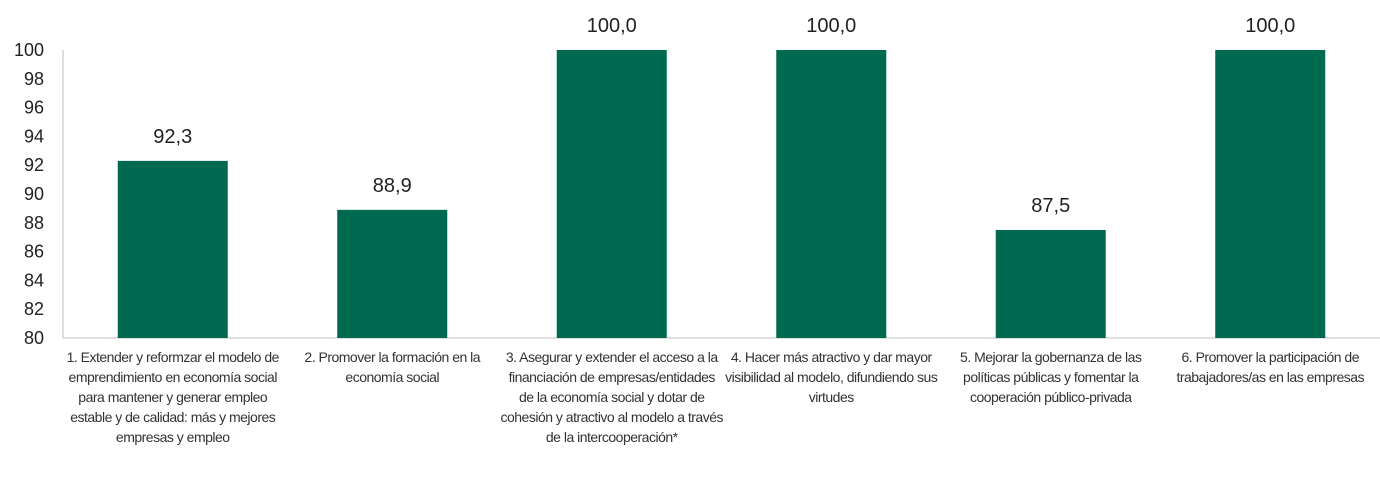 The width and height of the screenshot is (1380, 484). Describe the element at coordinates (34, 136) in the screenshot. I see `y-tick-label: 94` at that location.